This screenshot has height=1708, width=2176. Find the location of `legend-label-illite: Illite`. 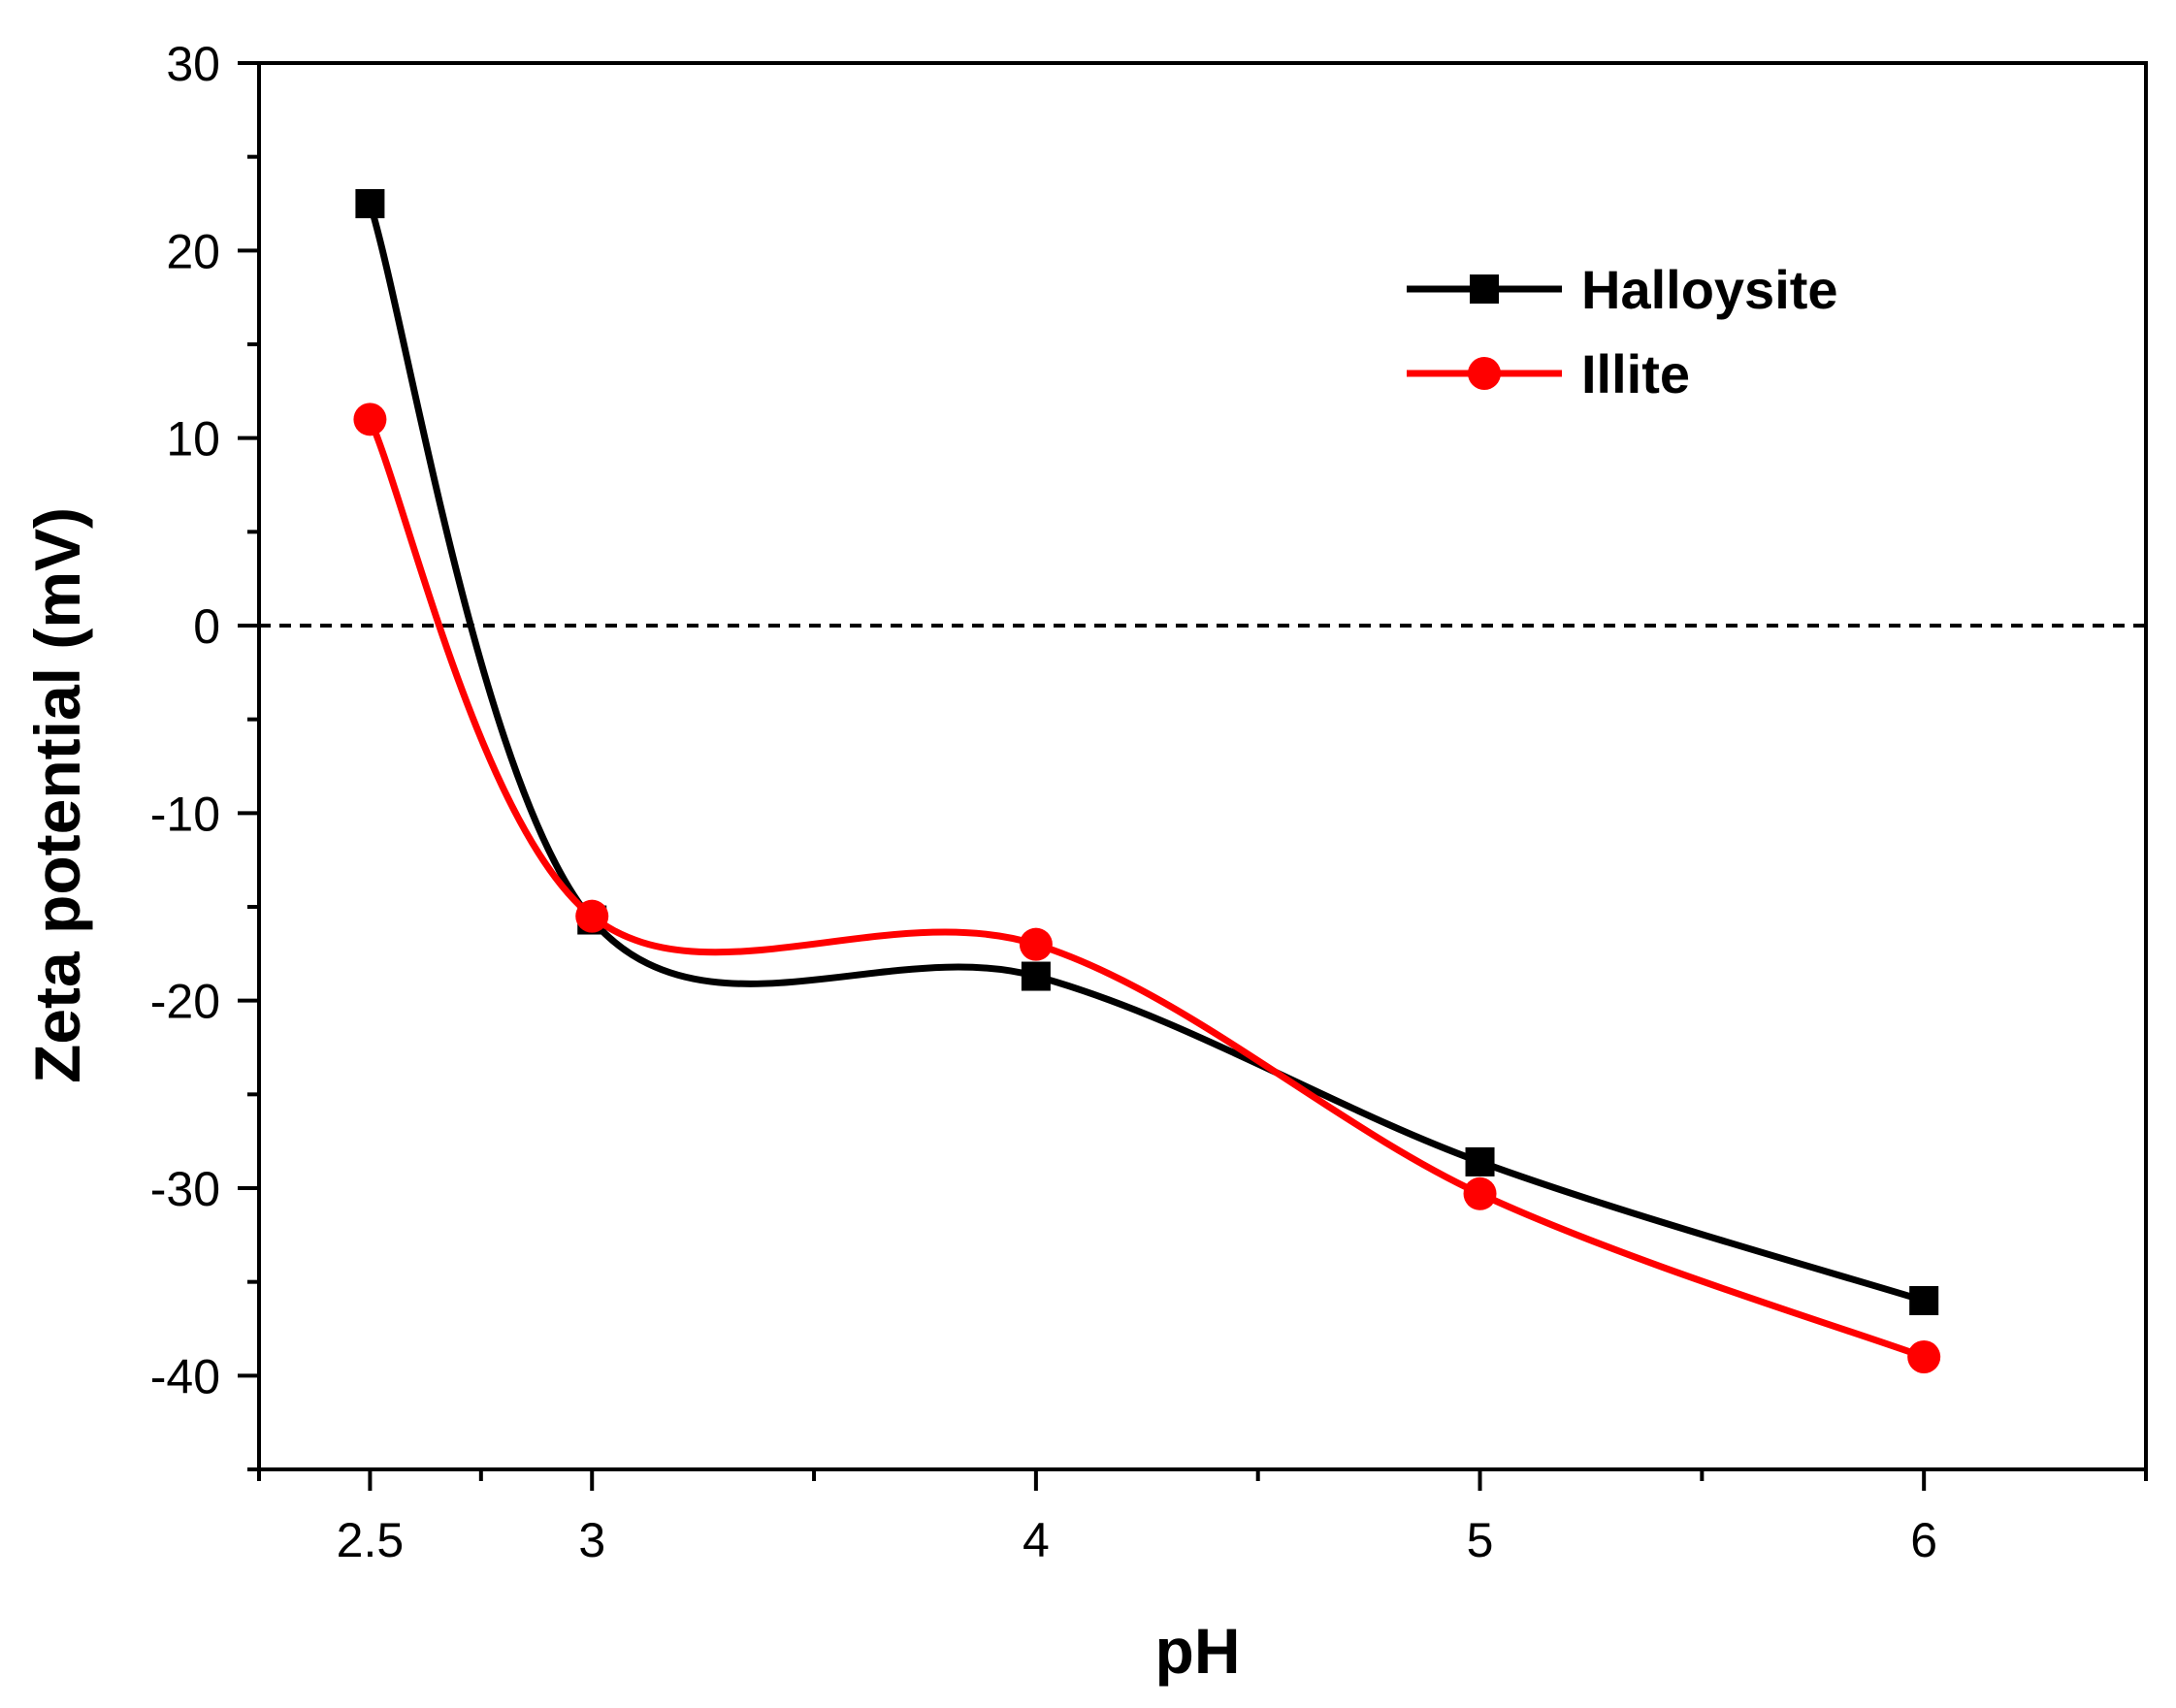

legend-label-illite: Illite is located at coordinates (1635, 374).